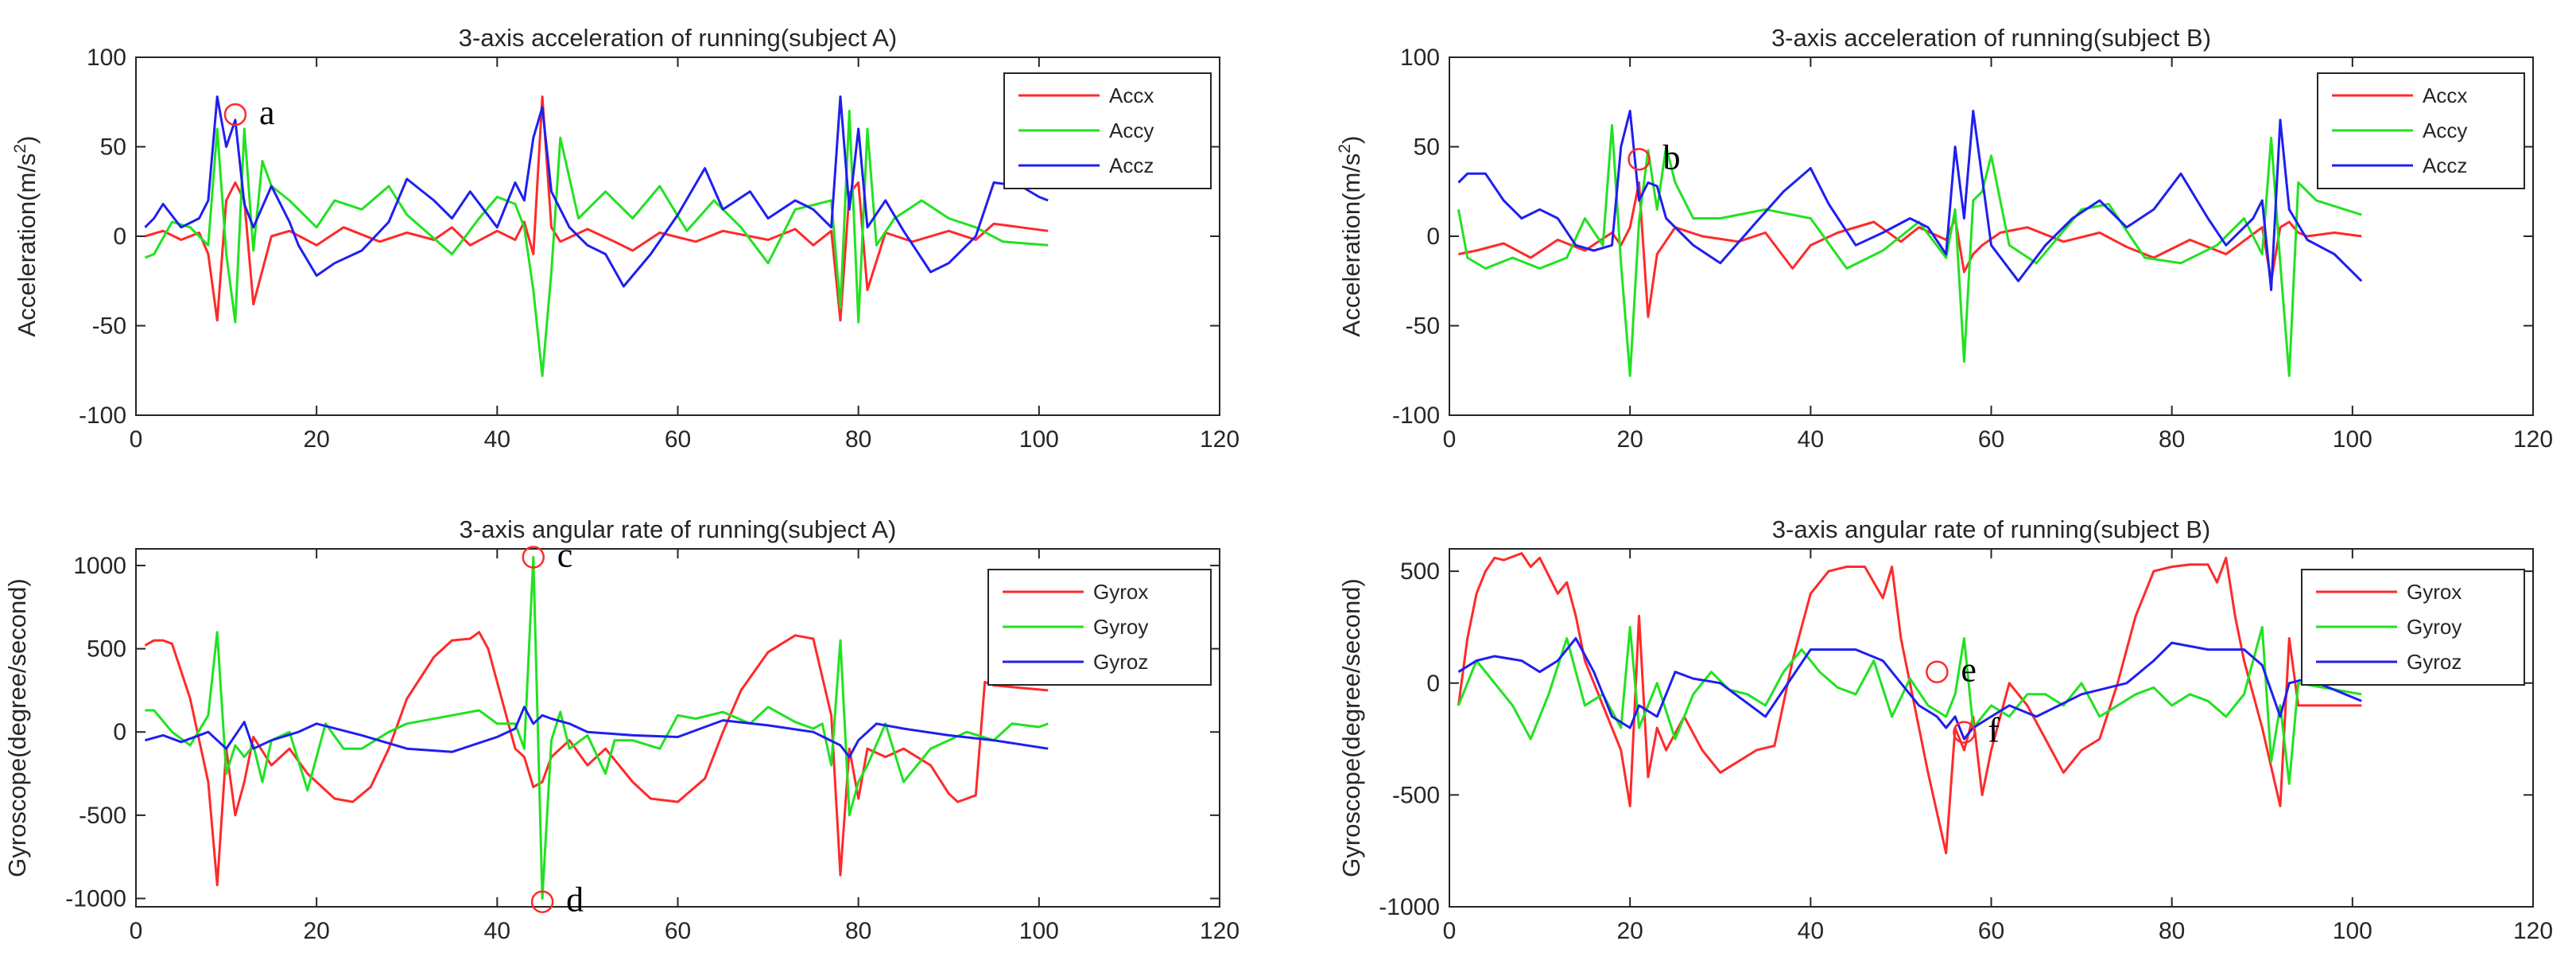 This screenshot has width=2576, height=976. I want to click on annotation-label-d: d, so click(575, 900).